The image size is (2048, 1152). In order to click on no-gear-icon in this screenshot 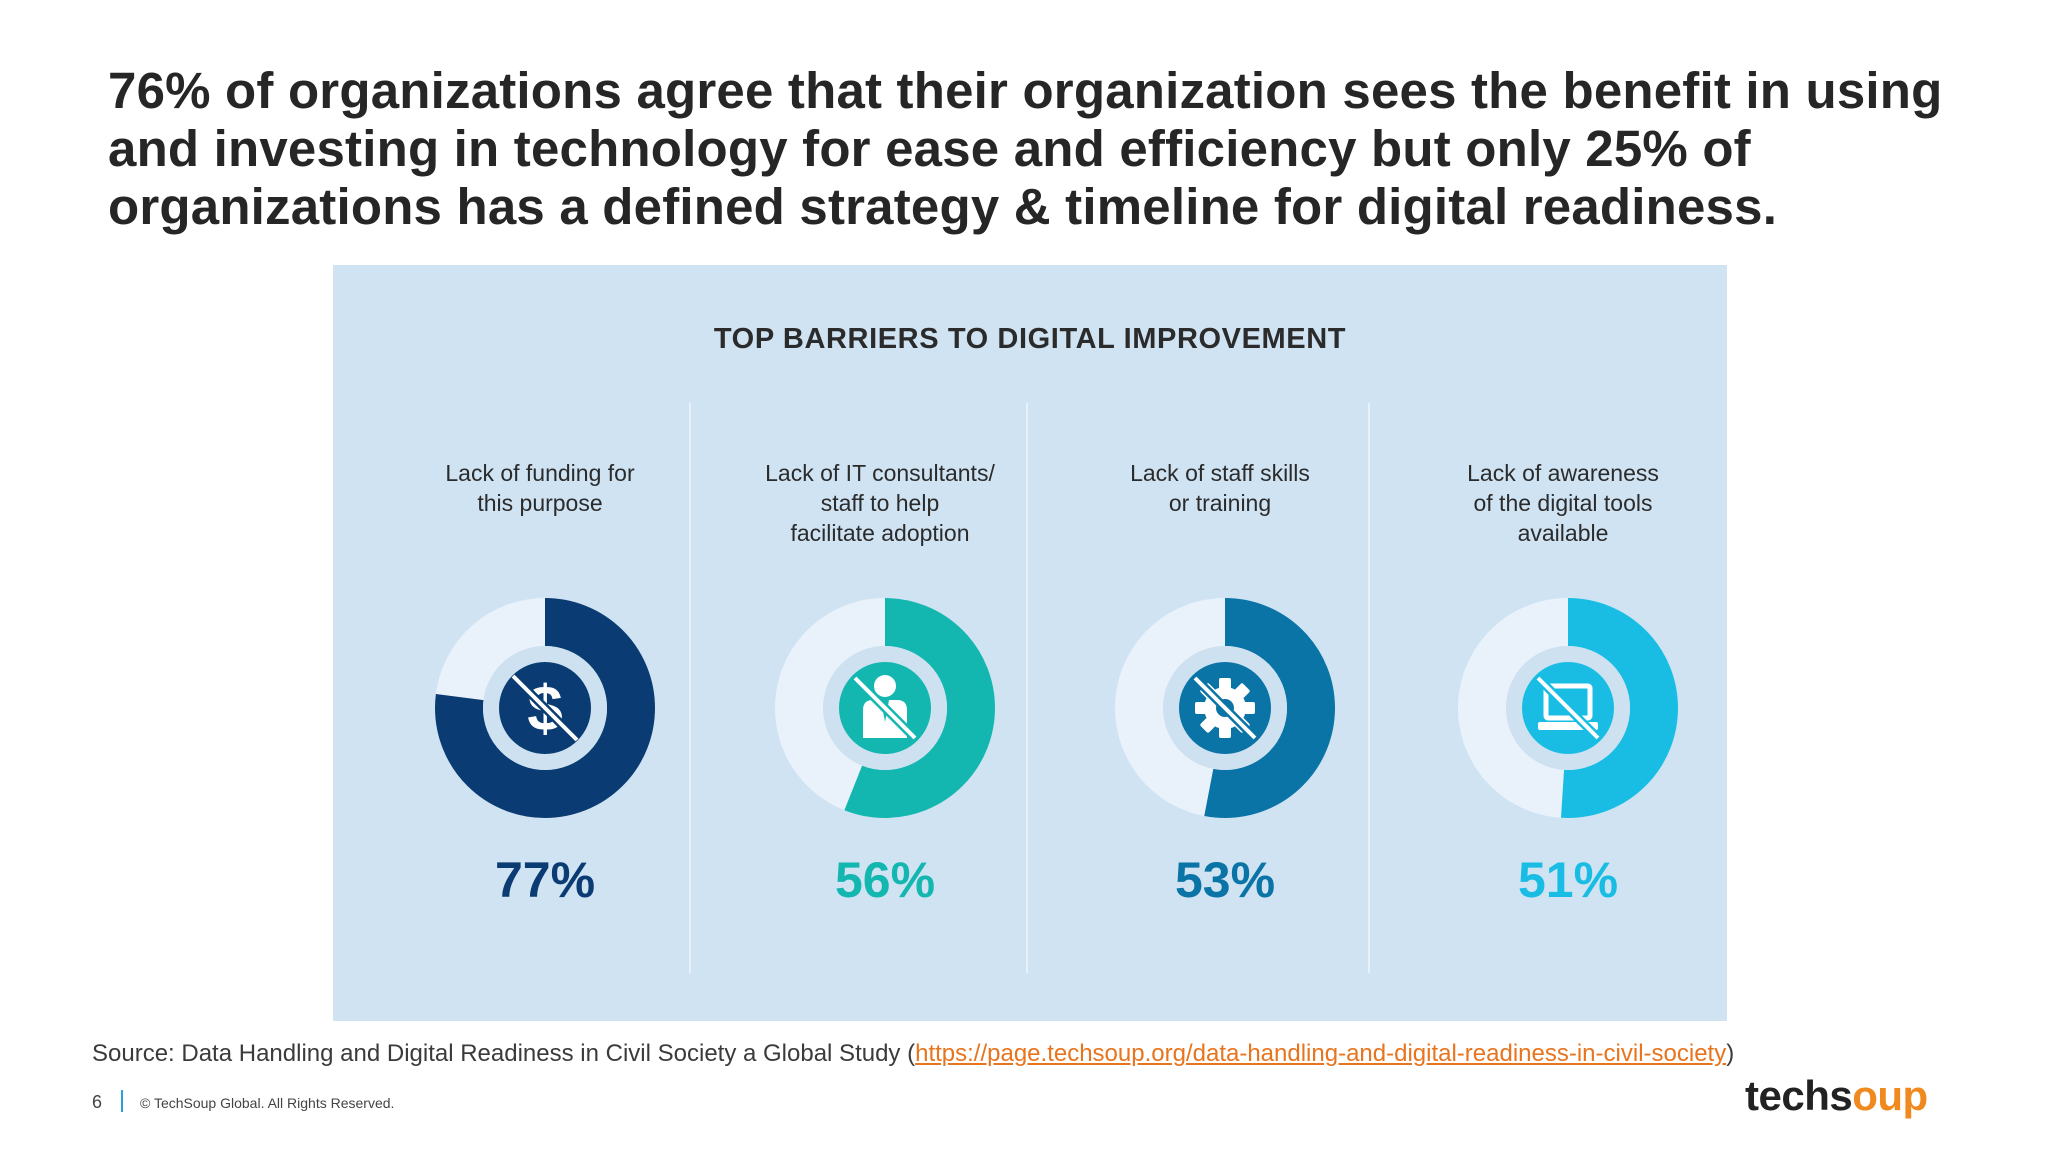, I will do `click(1225, 708)`.